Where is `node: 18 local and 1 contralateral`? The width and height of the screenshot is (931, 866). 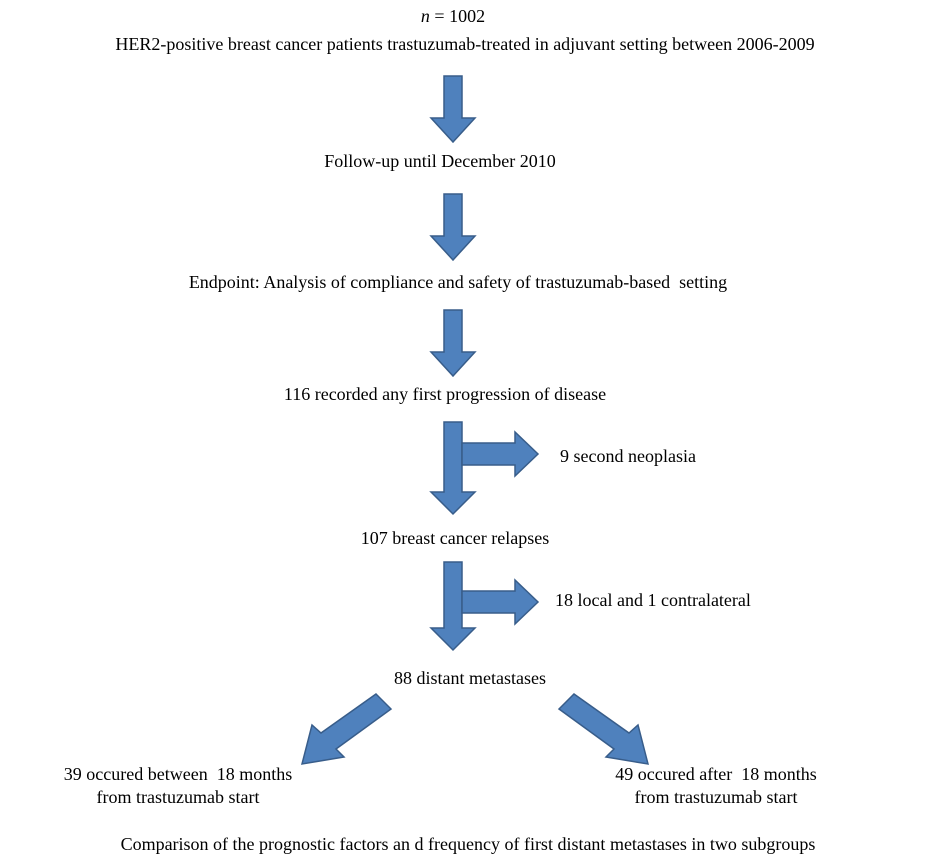 node: 18 local and 1 contralateral is located at coordinates (653, 600).